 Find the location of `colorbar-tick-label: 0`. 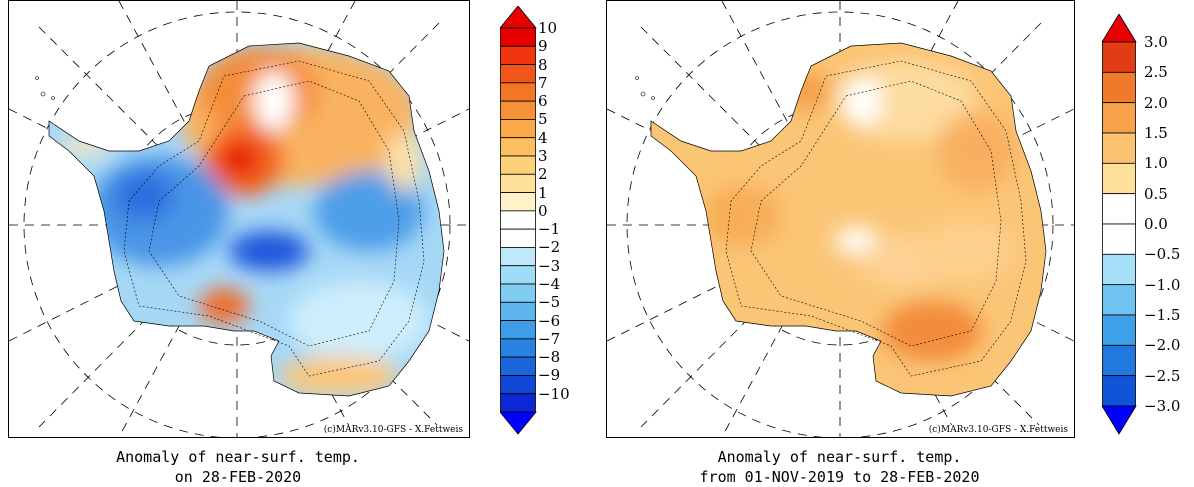

colorbar-tick-label: 0 is located at coordinates (543, 210).